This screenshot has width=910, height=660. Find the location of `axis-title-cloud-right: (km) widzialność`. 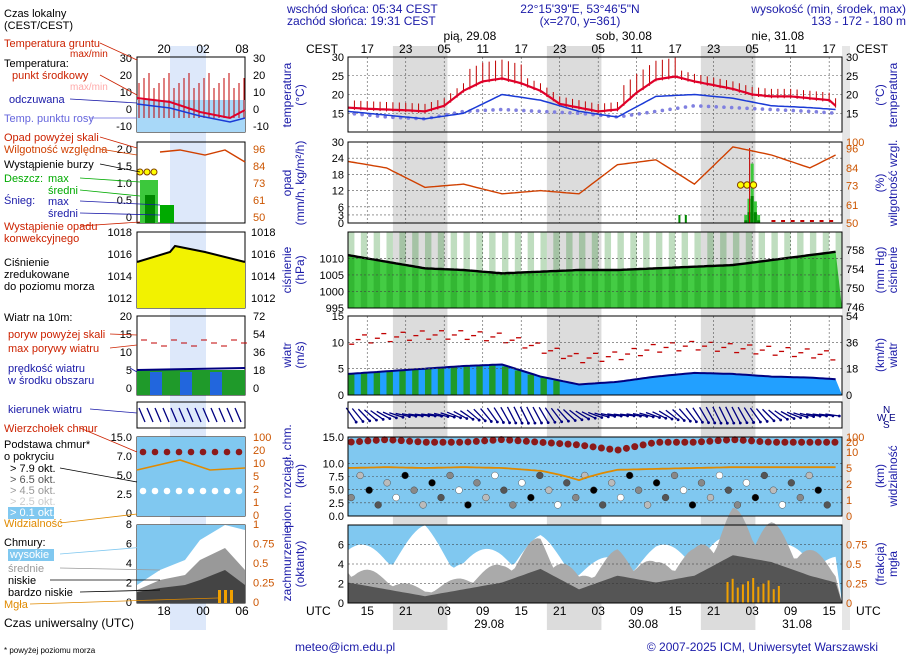

axis-title-cloud-right: (km) widzialność is located at coordinates (886, 476).